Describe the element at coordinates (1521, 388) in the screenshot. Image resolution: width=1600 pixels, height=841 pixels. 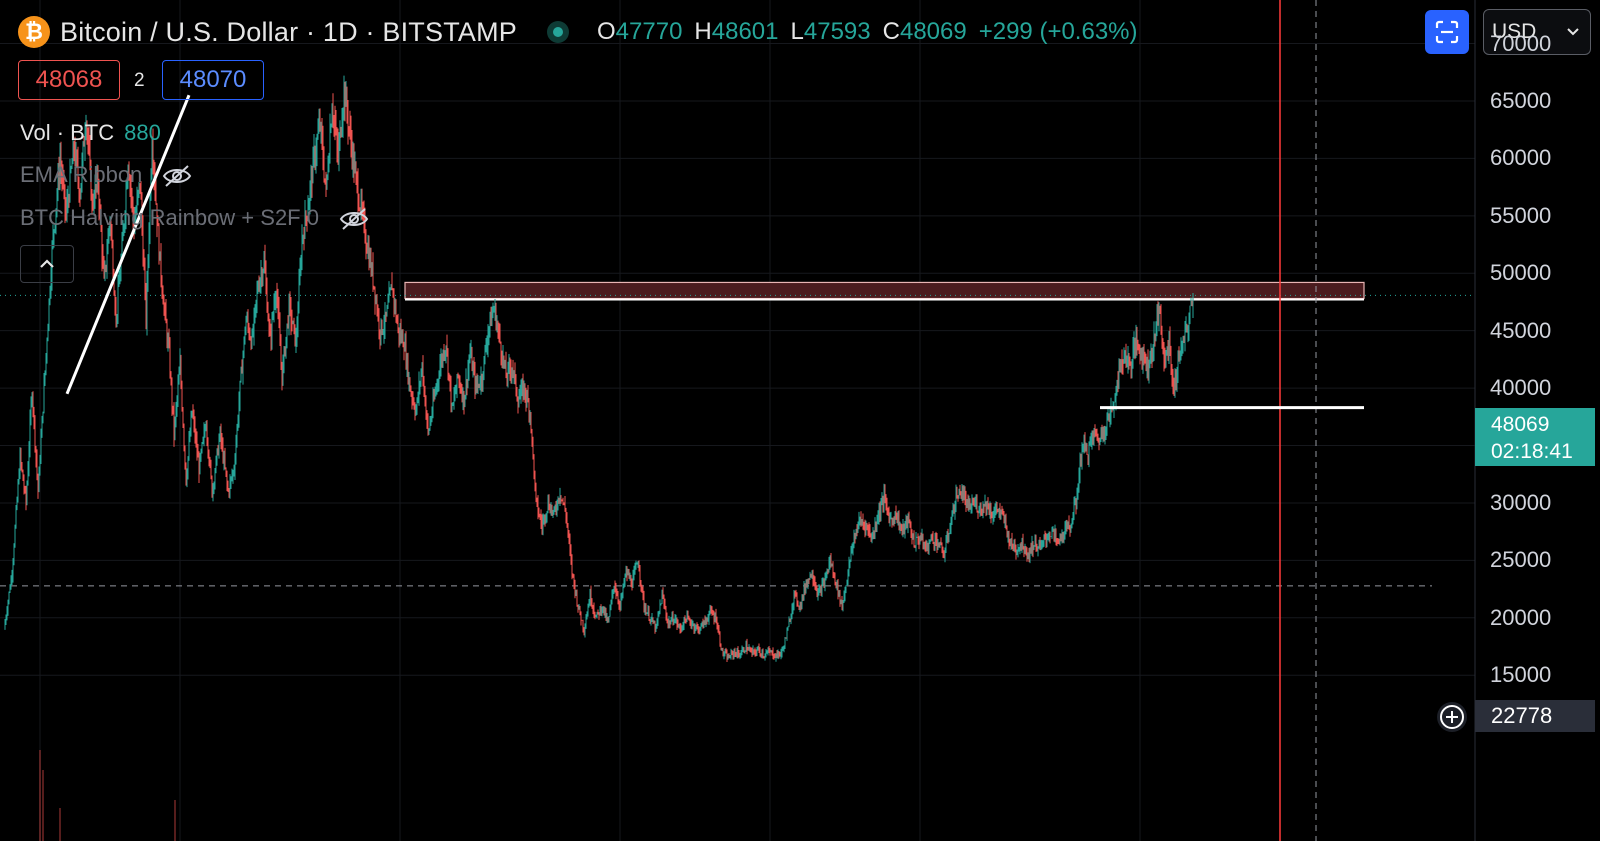
I see `price-axis-label: 40000` at that location.